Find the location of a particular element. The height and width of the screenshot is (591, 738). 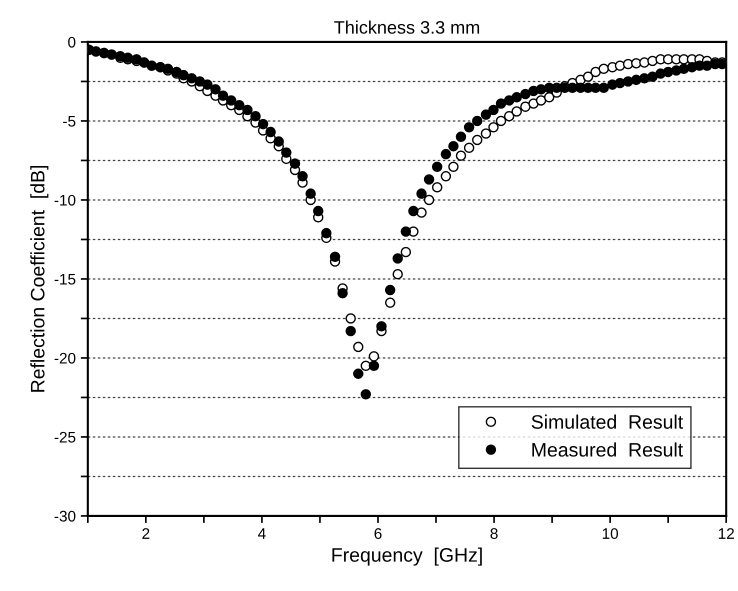

x-axis-title: Frequency [GHz] is located at coordinates (407, 557).